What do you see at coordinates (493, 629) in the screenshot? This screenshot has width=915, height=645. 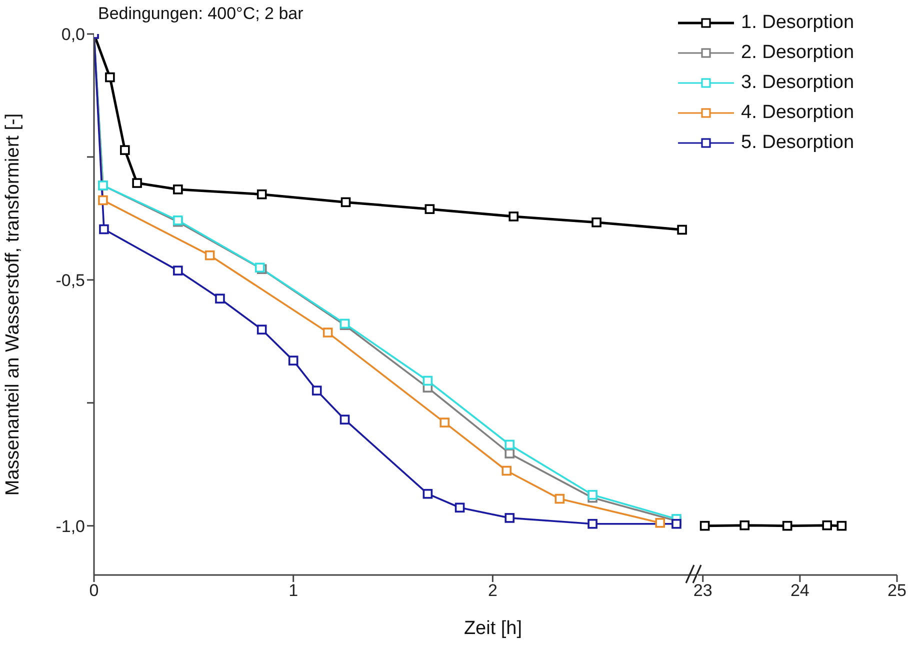 I see `x-axis-title: Zeit [h]` at bounding box center [493, 629].